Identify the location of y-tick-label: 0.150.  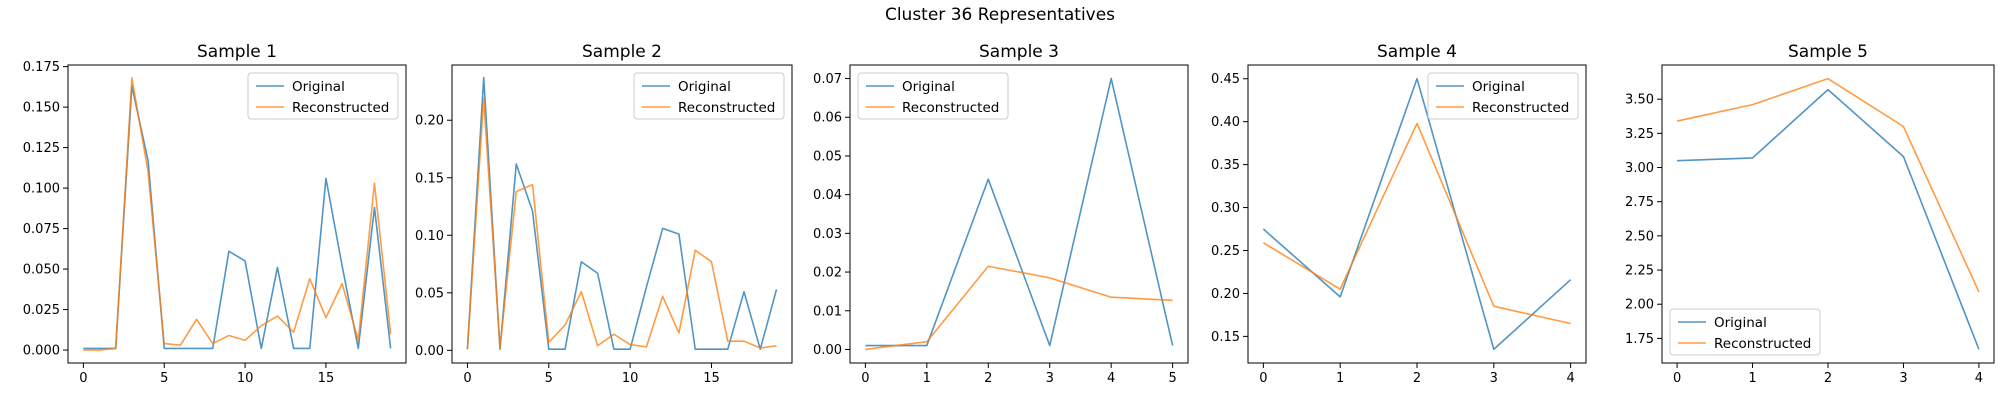
(41, 108).